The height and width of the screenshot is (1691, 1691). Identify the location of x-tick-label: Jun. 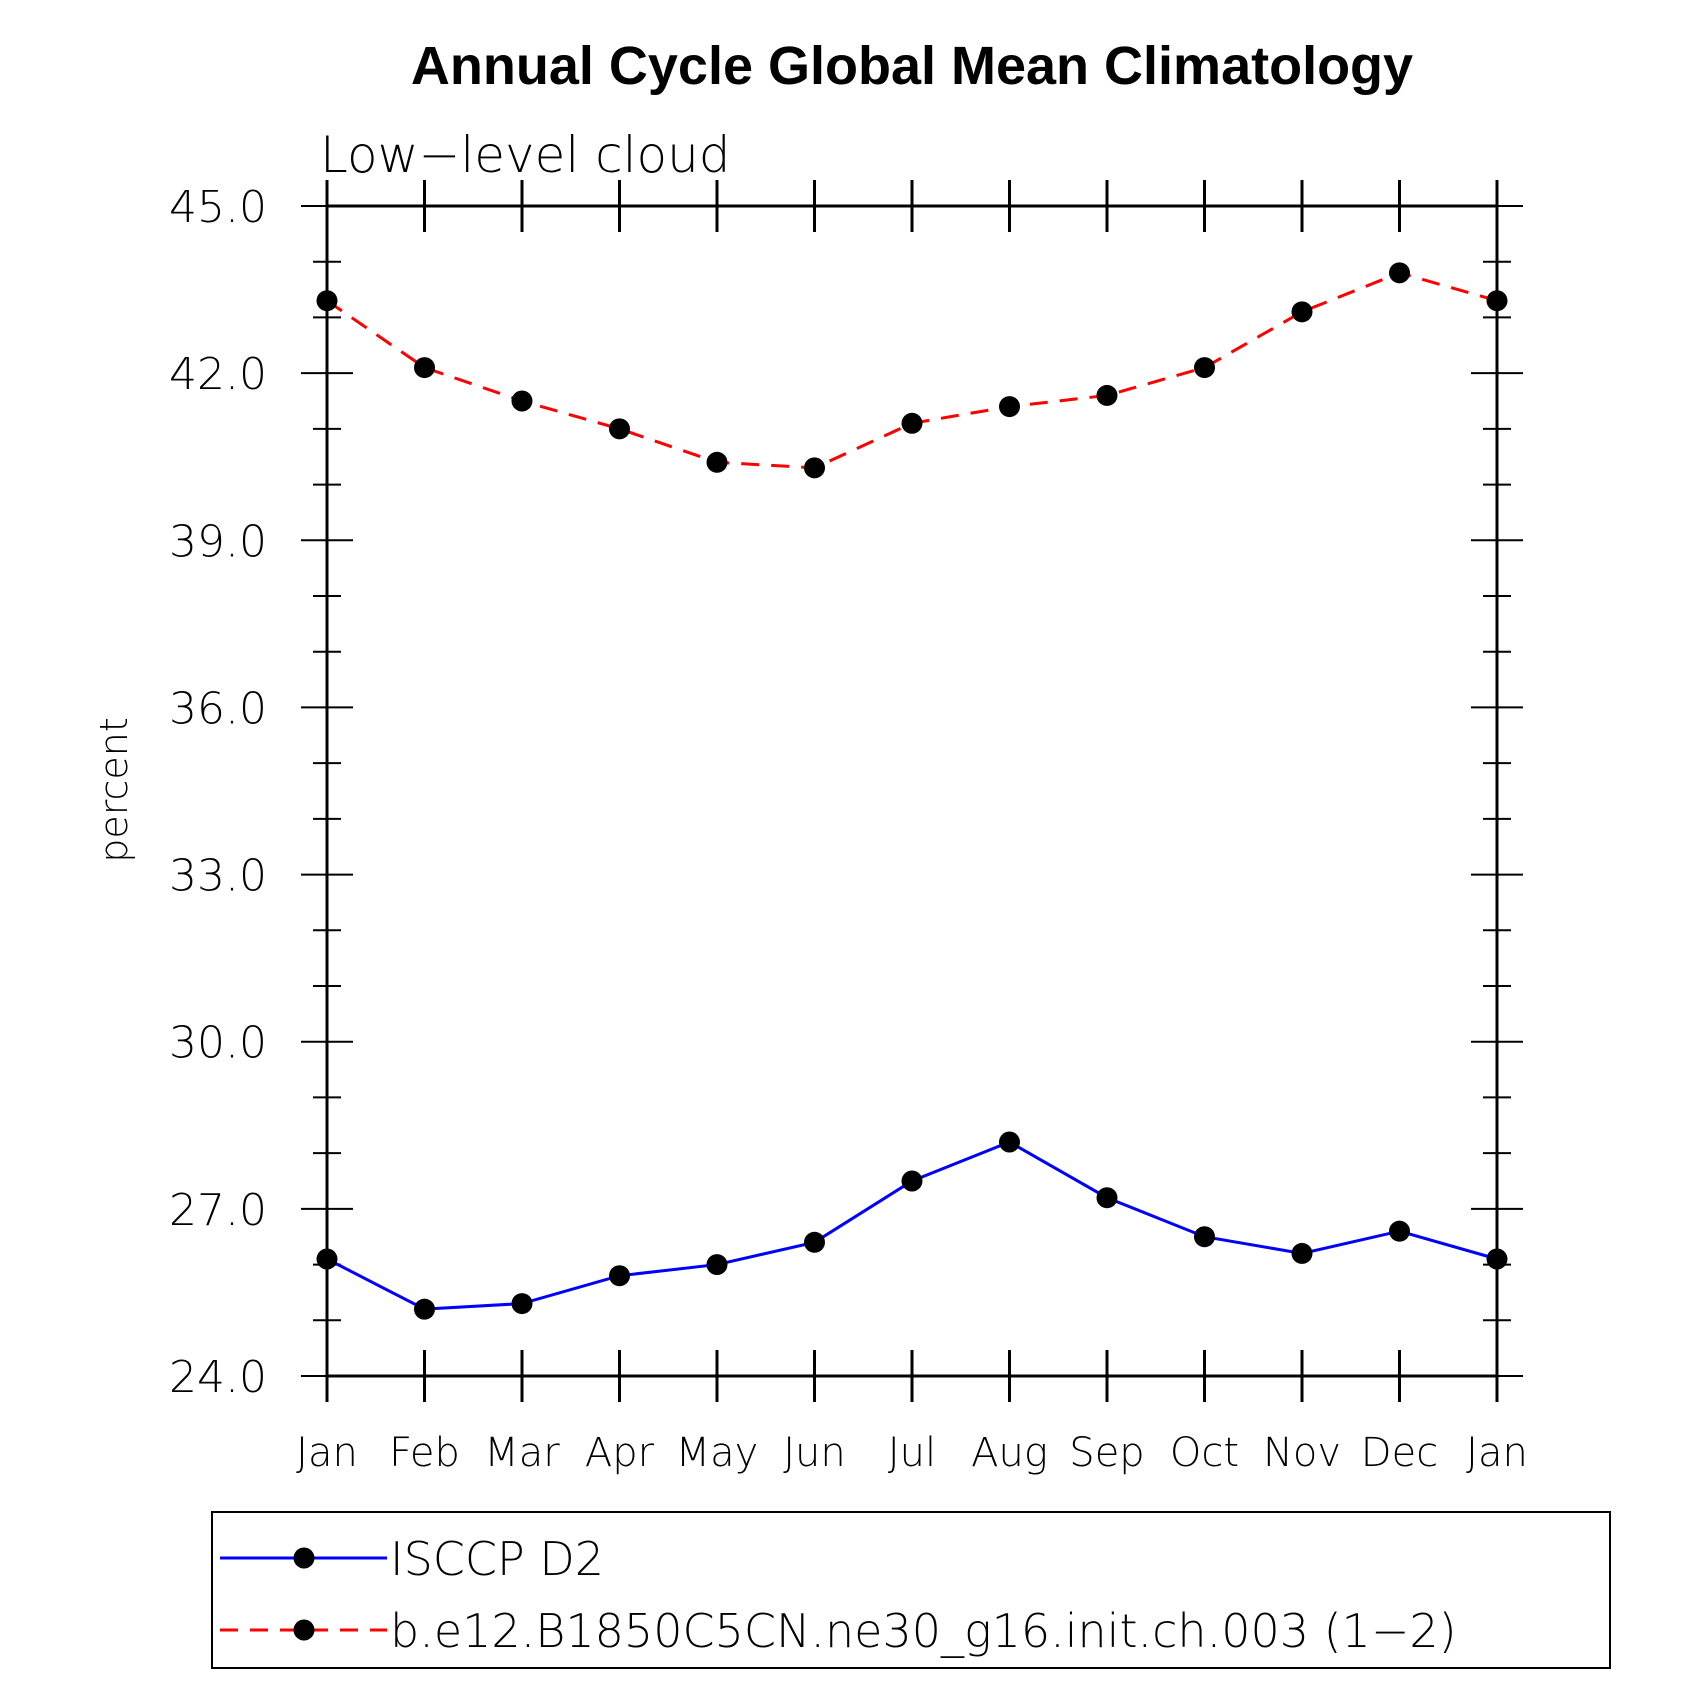
(814, 1453).